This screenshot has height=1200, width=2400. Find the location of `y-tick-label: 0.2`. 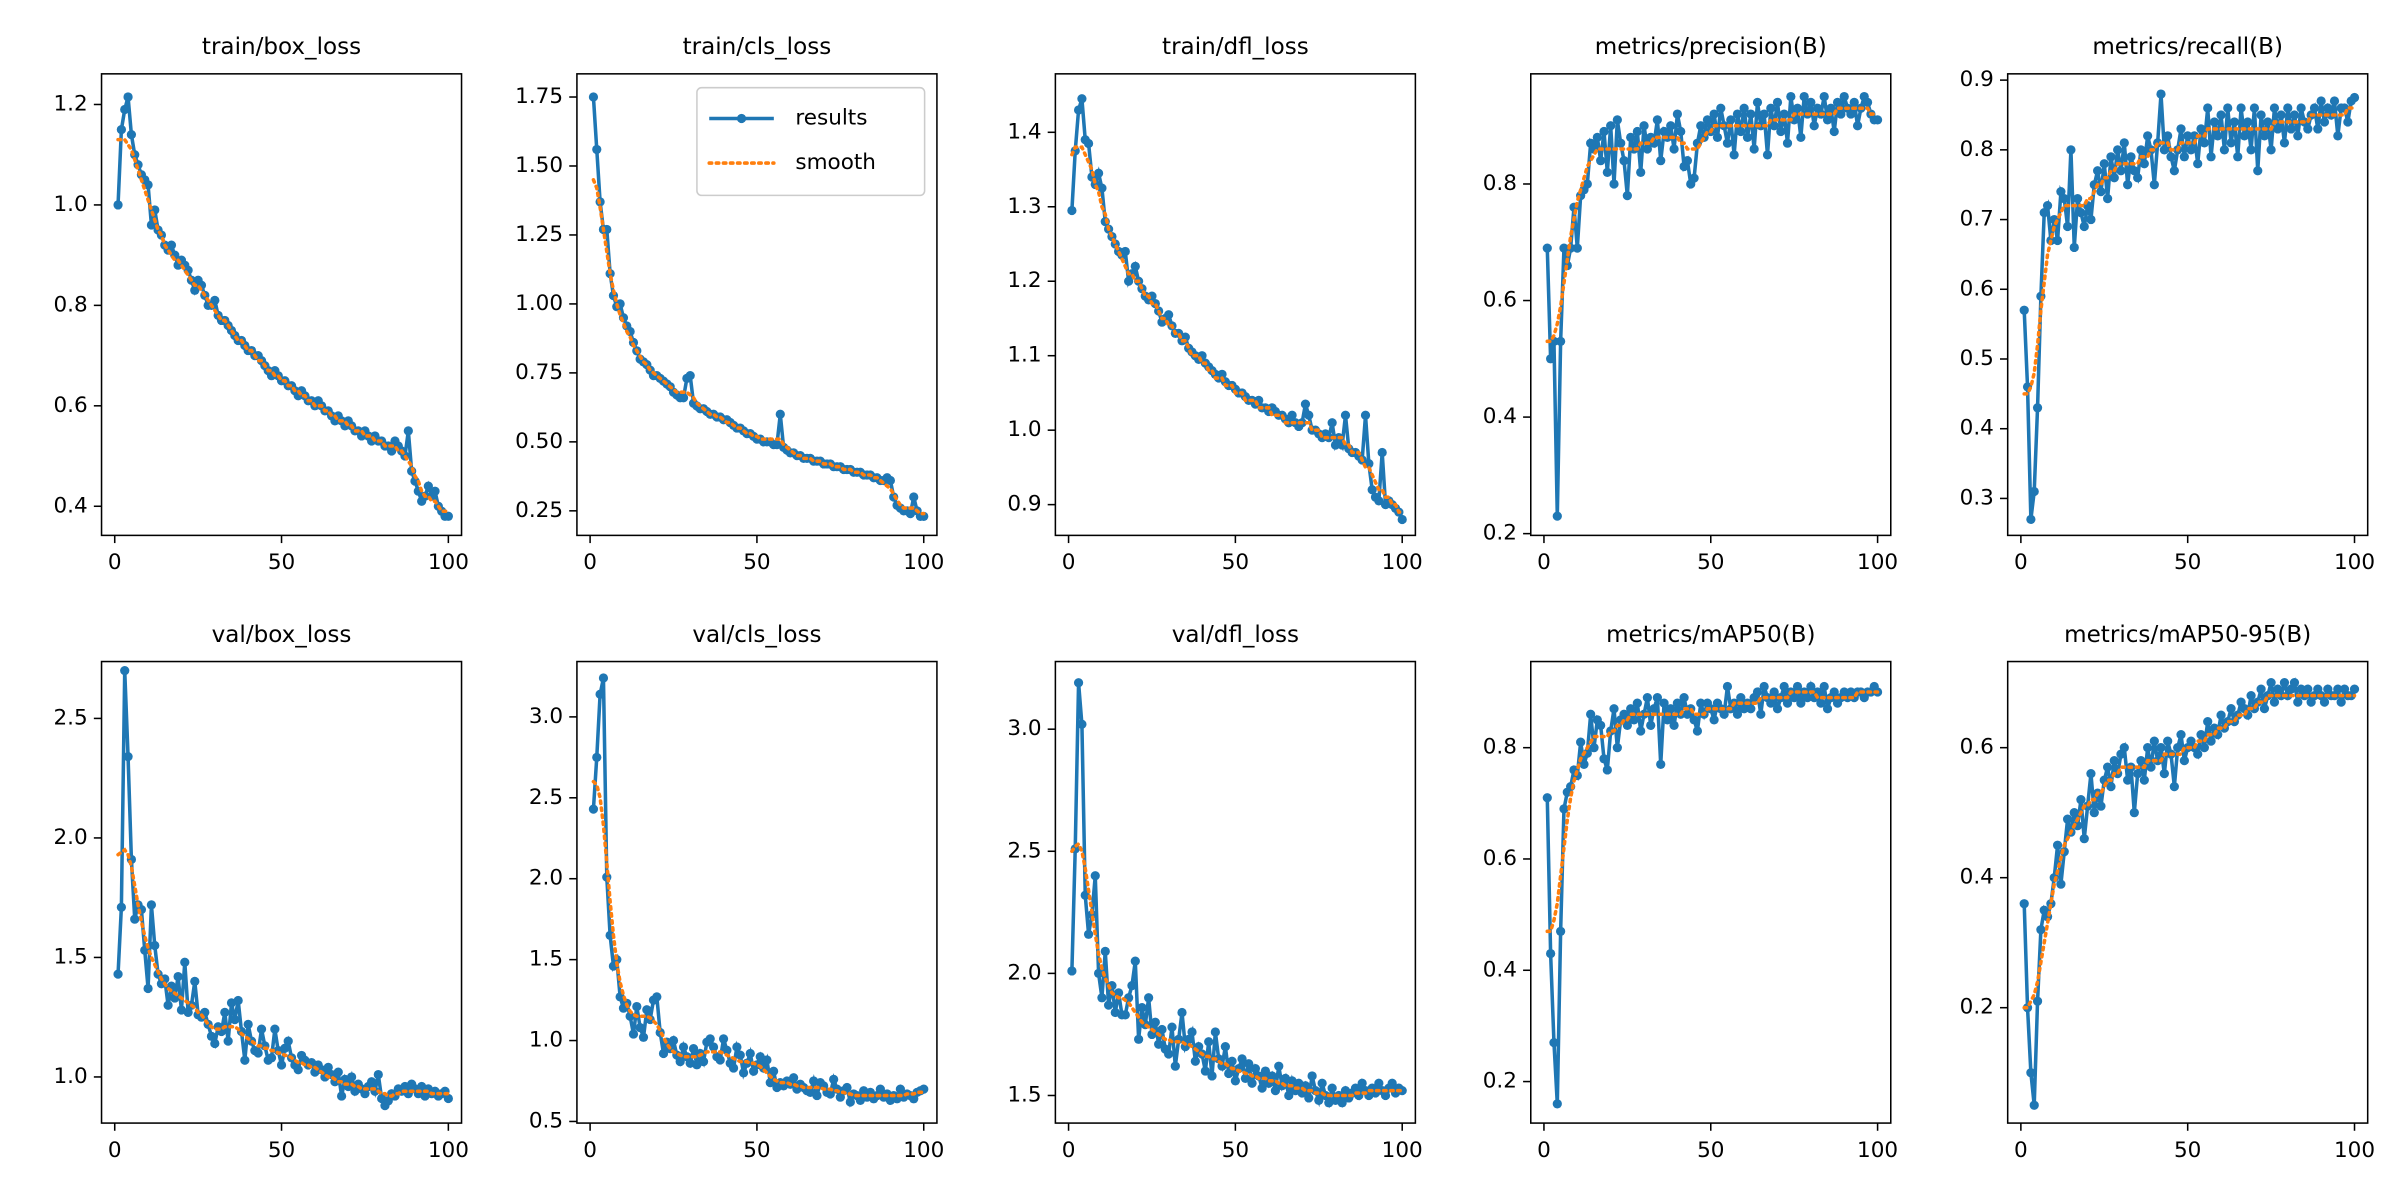

y-tick-label: 0.2 is located at coordinates (1977, 1007).